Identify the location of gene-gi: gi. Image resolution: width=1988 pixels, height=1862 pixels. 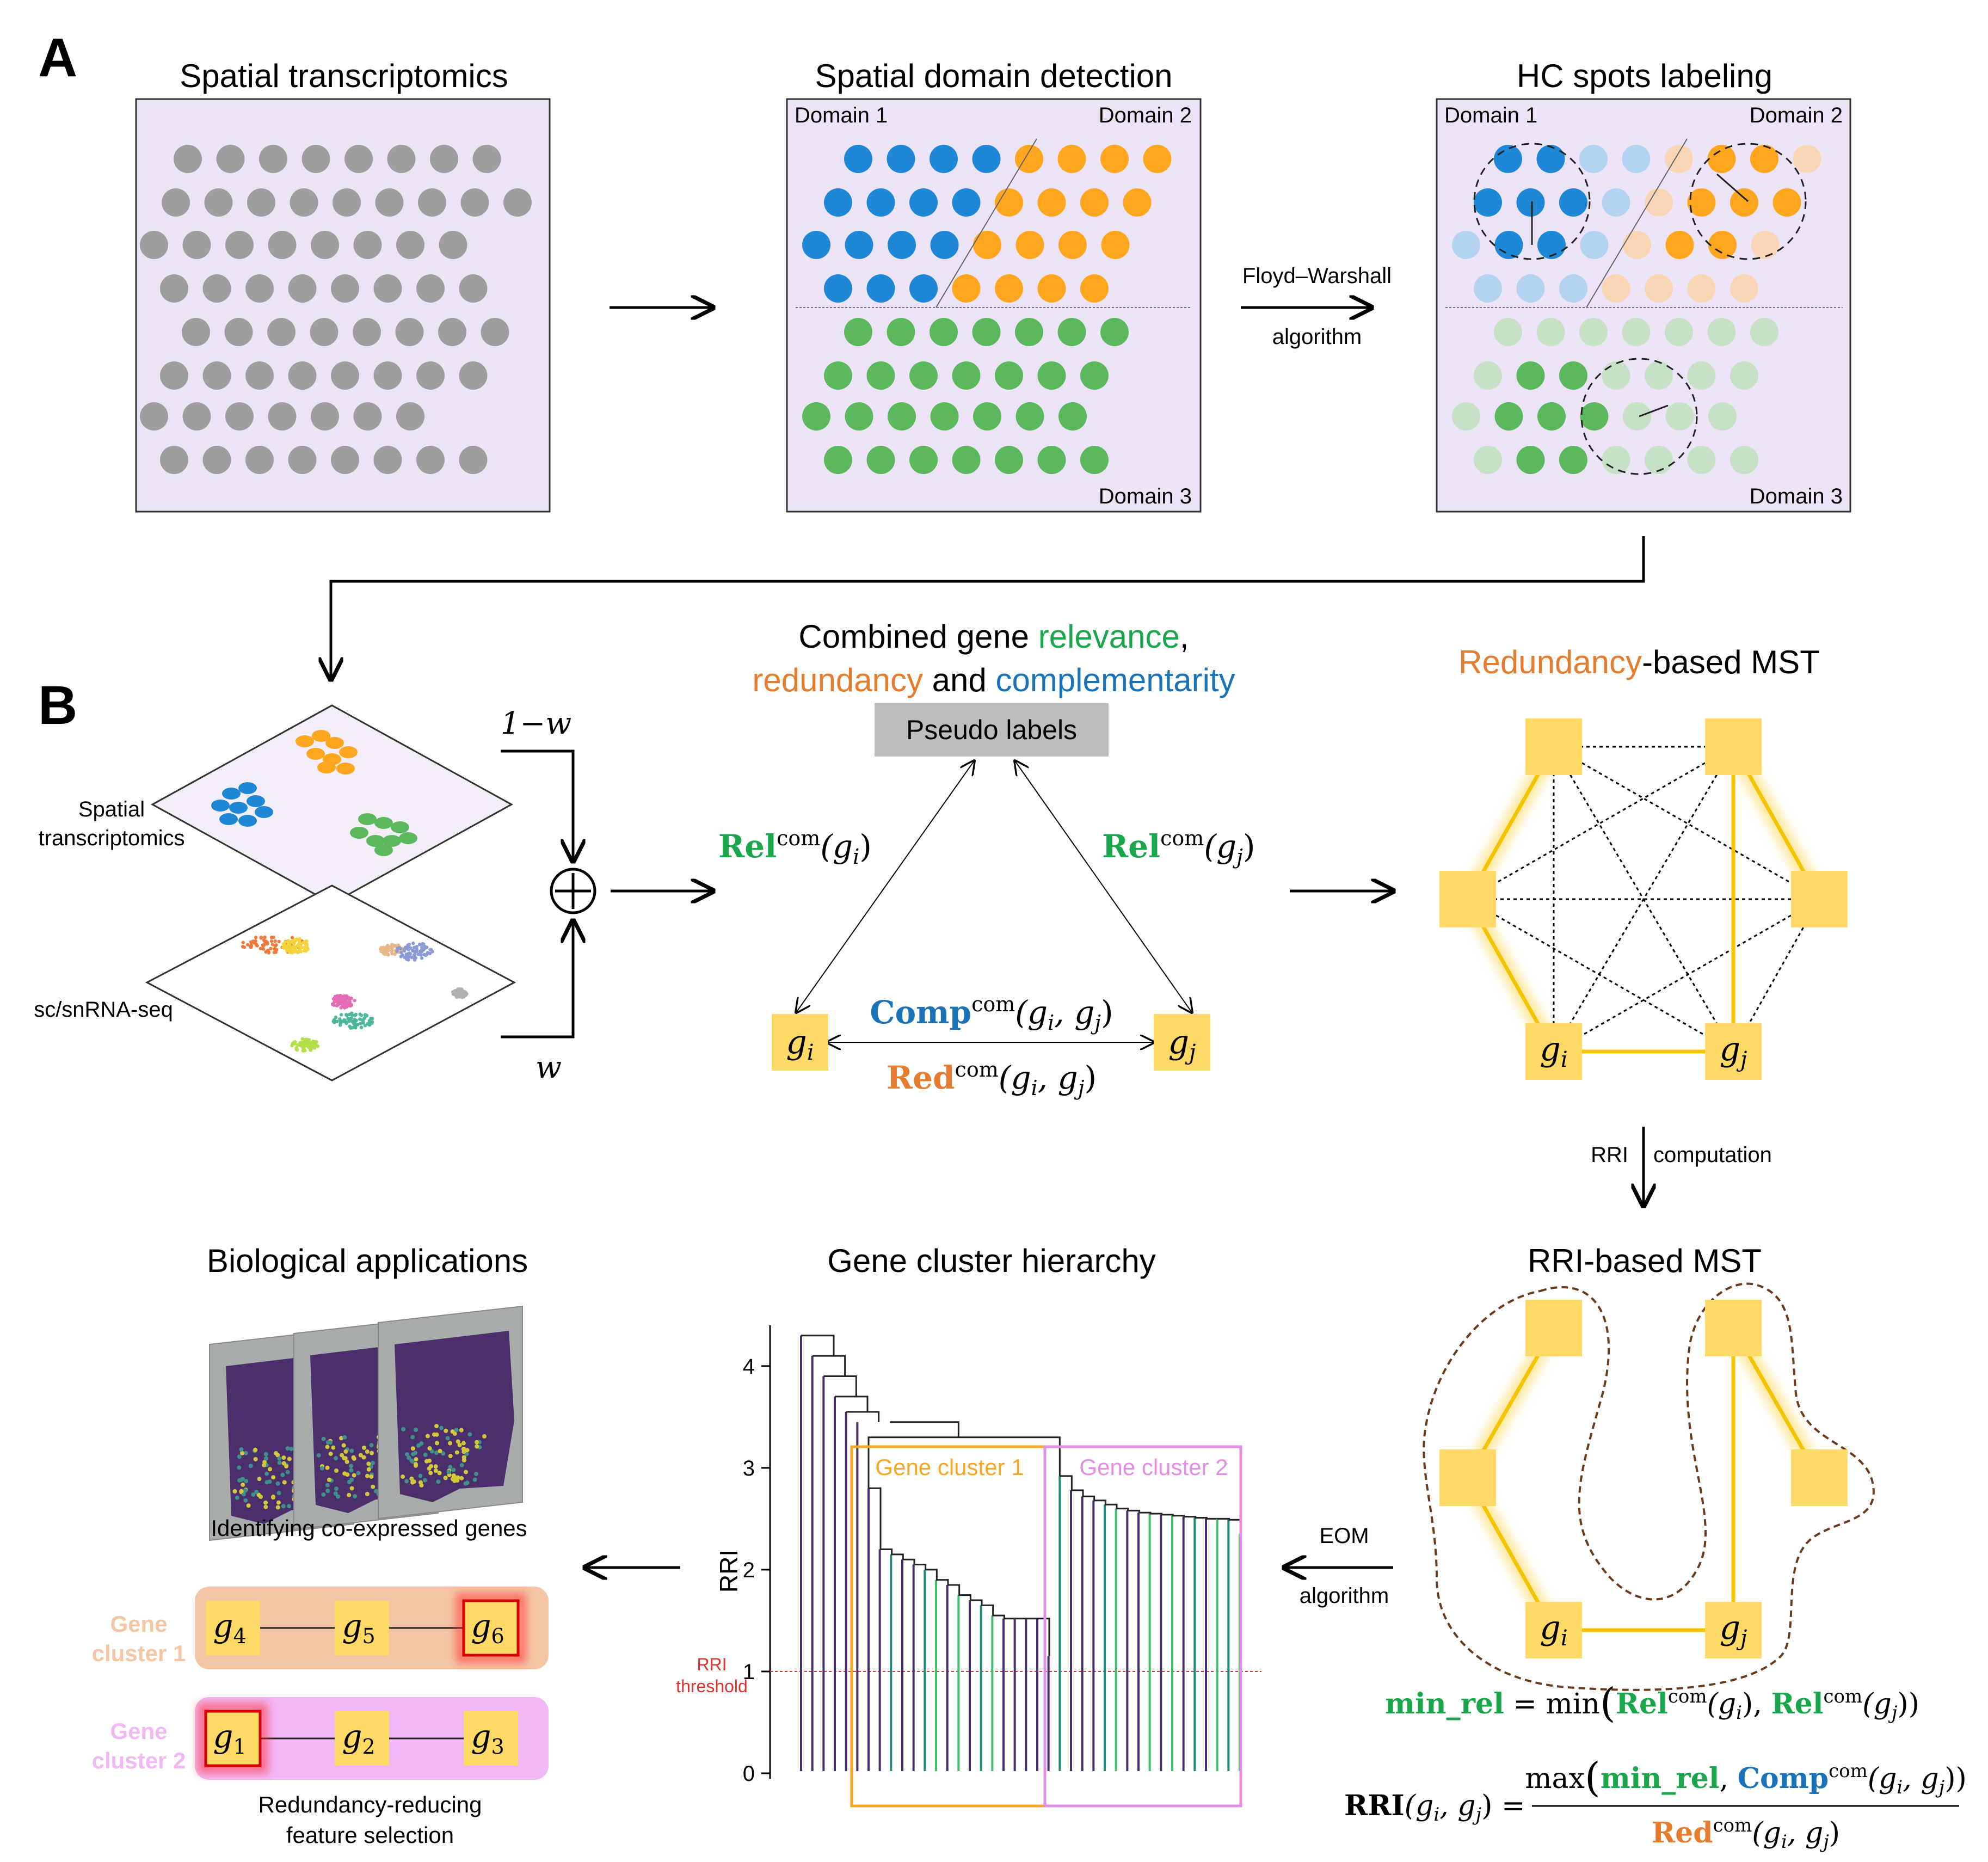
(800, 1044).